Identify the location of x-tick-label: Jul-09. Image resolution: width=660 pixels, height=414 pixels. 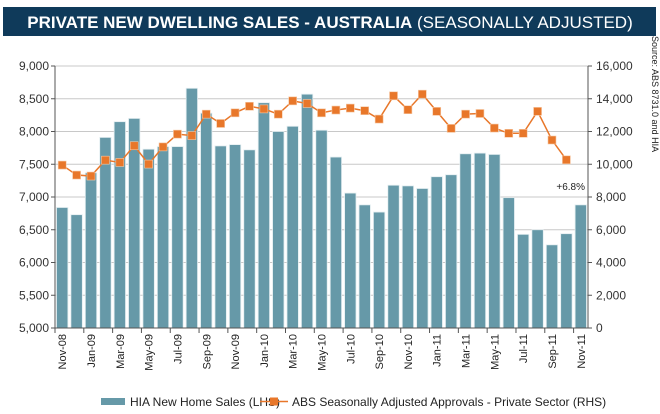
(178, 349).